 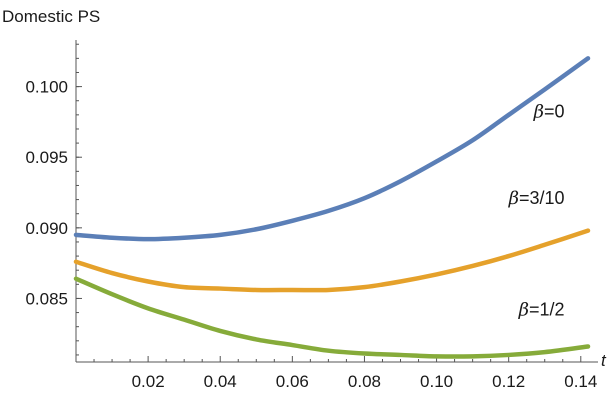 What do you see at coordinates (436, 381) in the screenshot?
I see `x-tick-label: 0.10` at bounding box center [436, 381].